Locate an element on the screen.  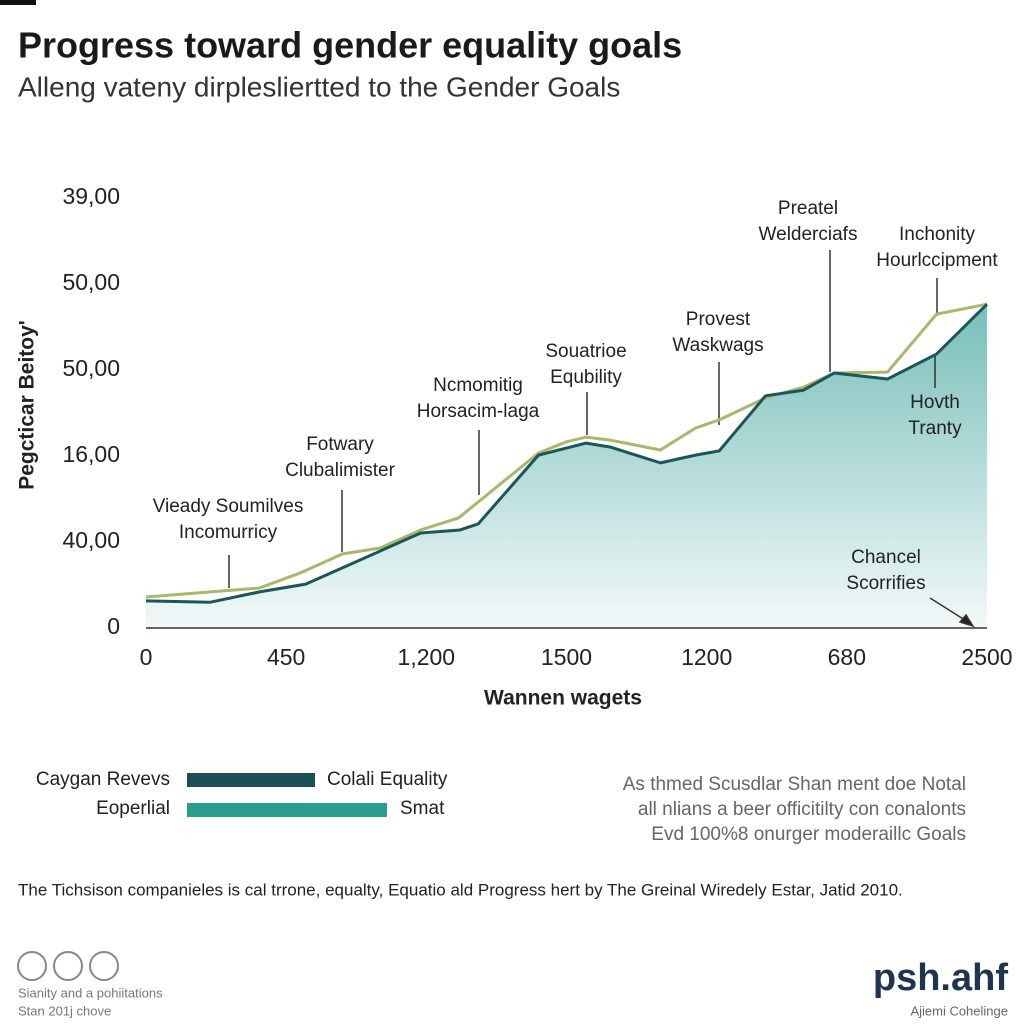
x-tick-label: 0 is located at coordinates (146, 657).